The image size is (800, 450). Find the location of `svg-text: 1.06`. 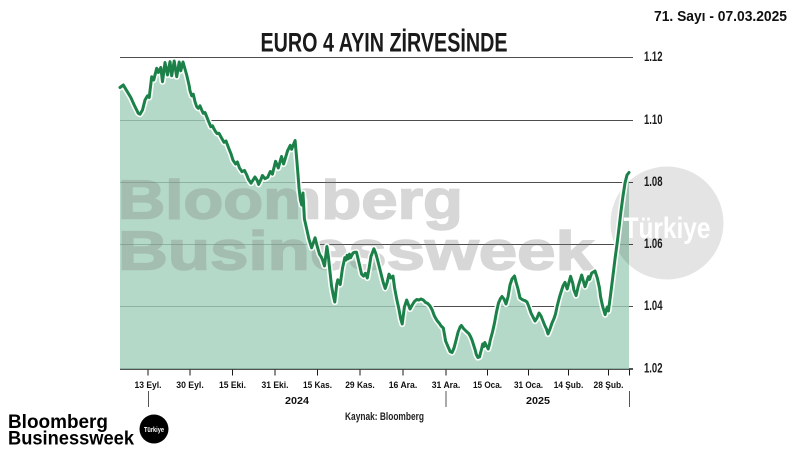

svg-text: 1.06 is located at coordinates (653, 243).